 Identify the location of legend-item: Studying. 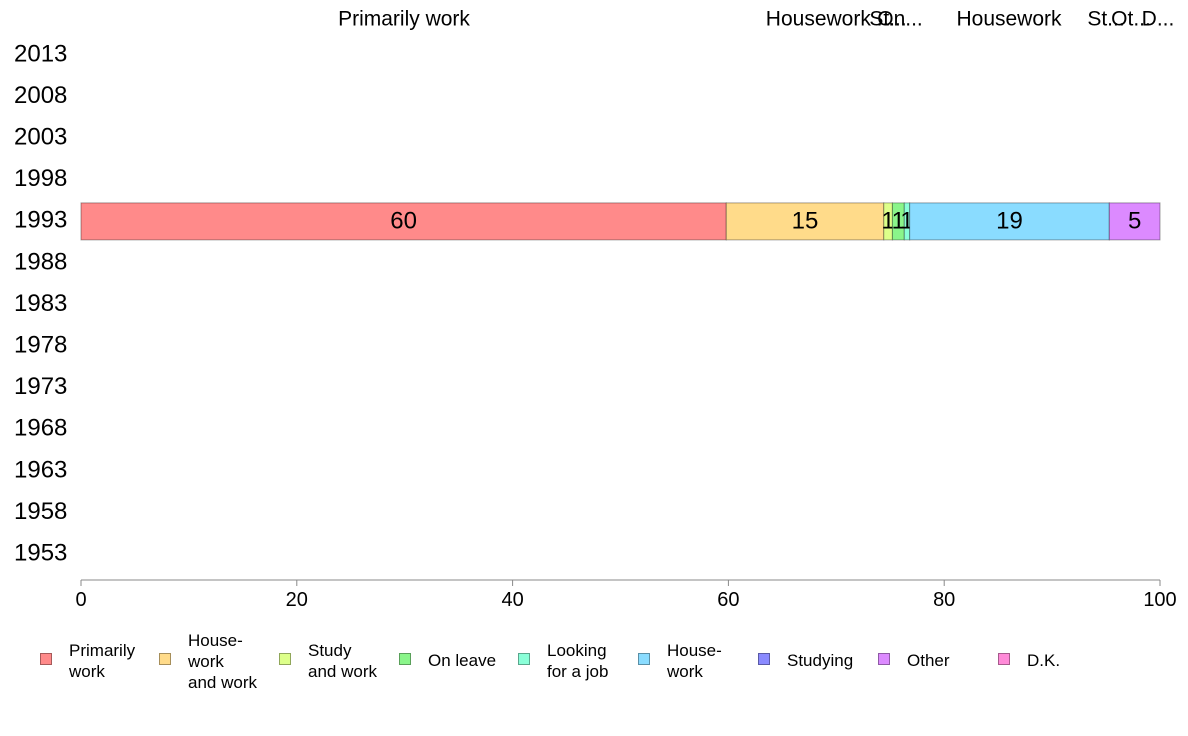
(805, 653).